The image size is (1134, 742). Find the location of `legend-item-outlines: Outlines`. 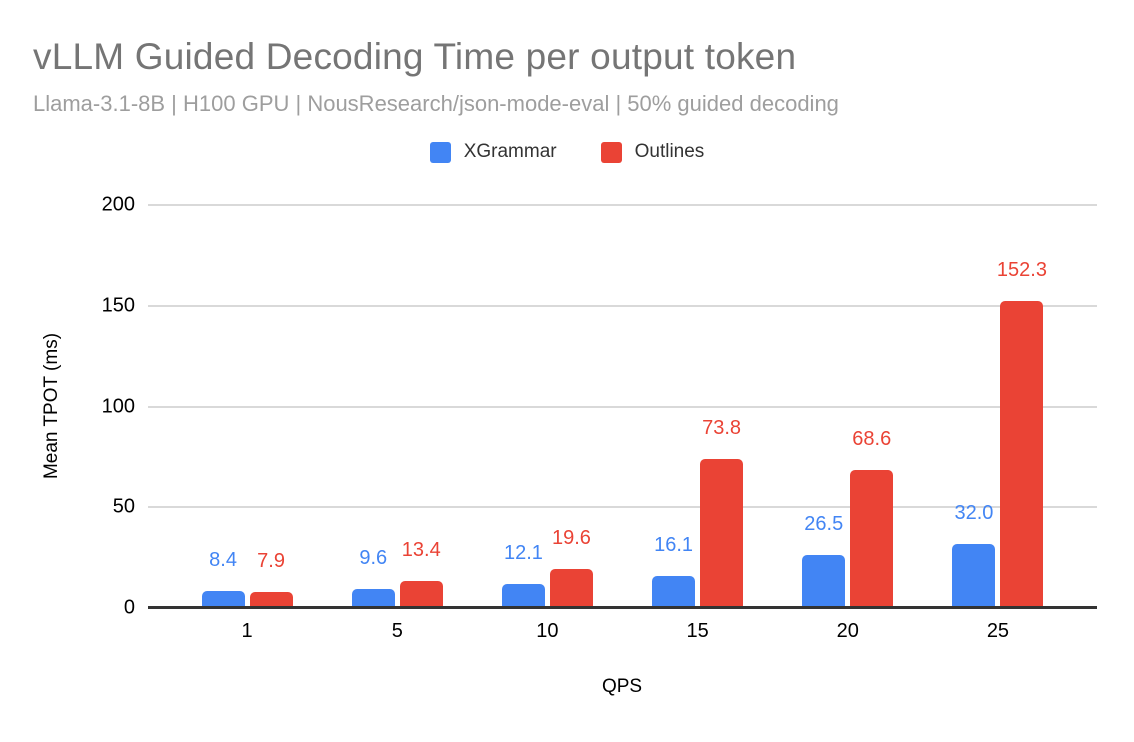

legend-item-outlines: Outlines is located at coordinates (652, 152).